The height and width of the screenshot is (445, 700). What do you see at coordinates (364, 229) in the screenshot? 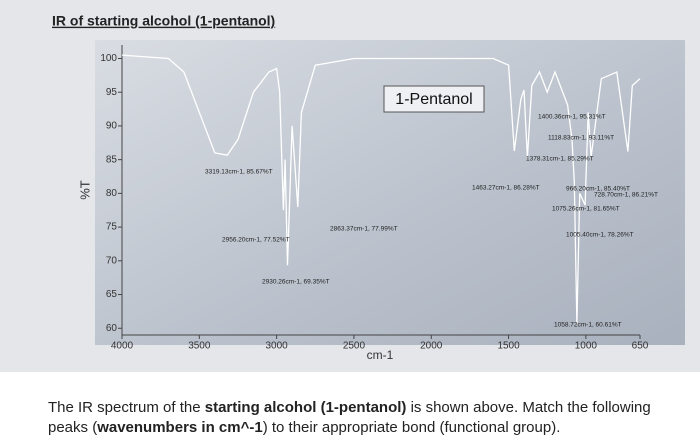
I see `peak-annotation: 2863.37cm-1, 77.99%T` at bounding box center [364, 229].